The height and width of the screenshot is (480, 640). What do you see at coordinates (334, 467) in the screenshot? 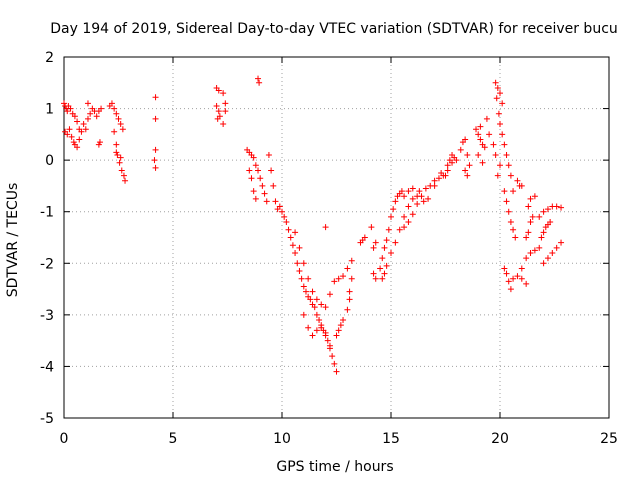
I see `x-axis-label: GPS time / hours` at bounding box center [334, 467].